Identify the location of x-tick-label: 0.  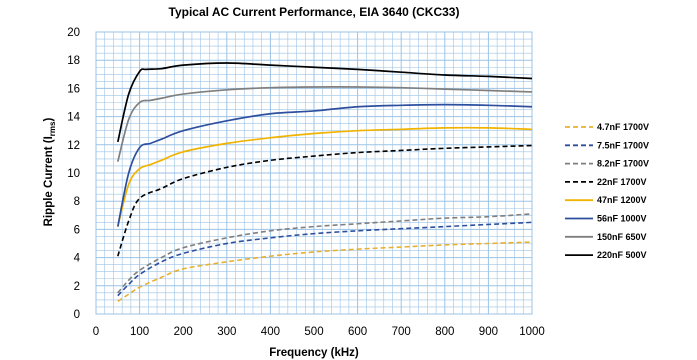
(96, 332).